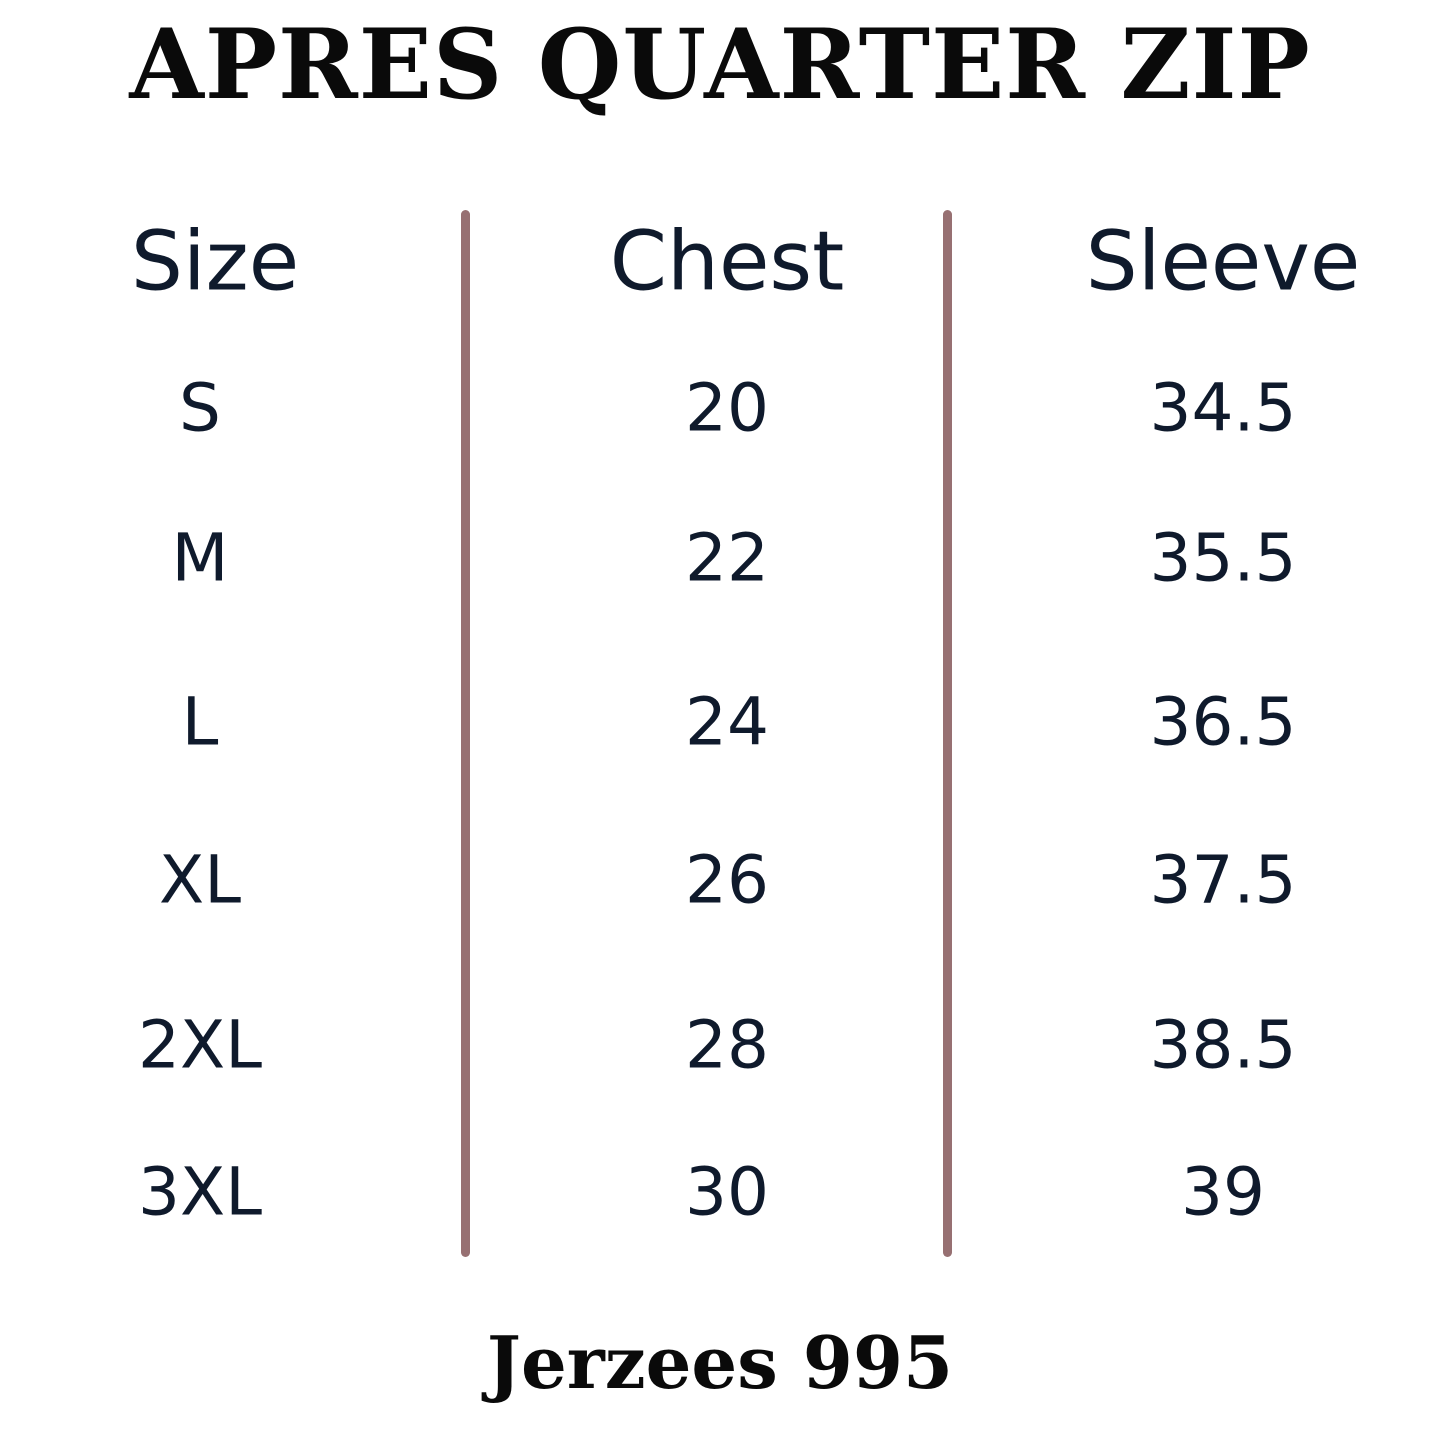 The height and width of the screenshot is (1440, 1440). What do you see at coordinates (1223, 722) in the screenshot?
I see `table-cell: 36.5` at bounding box center [1223, 722].